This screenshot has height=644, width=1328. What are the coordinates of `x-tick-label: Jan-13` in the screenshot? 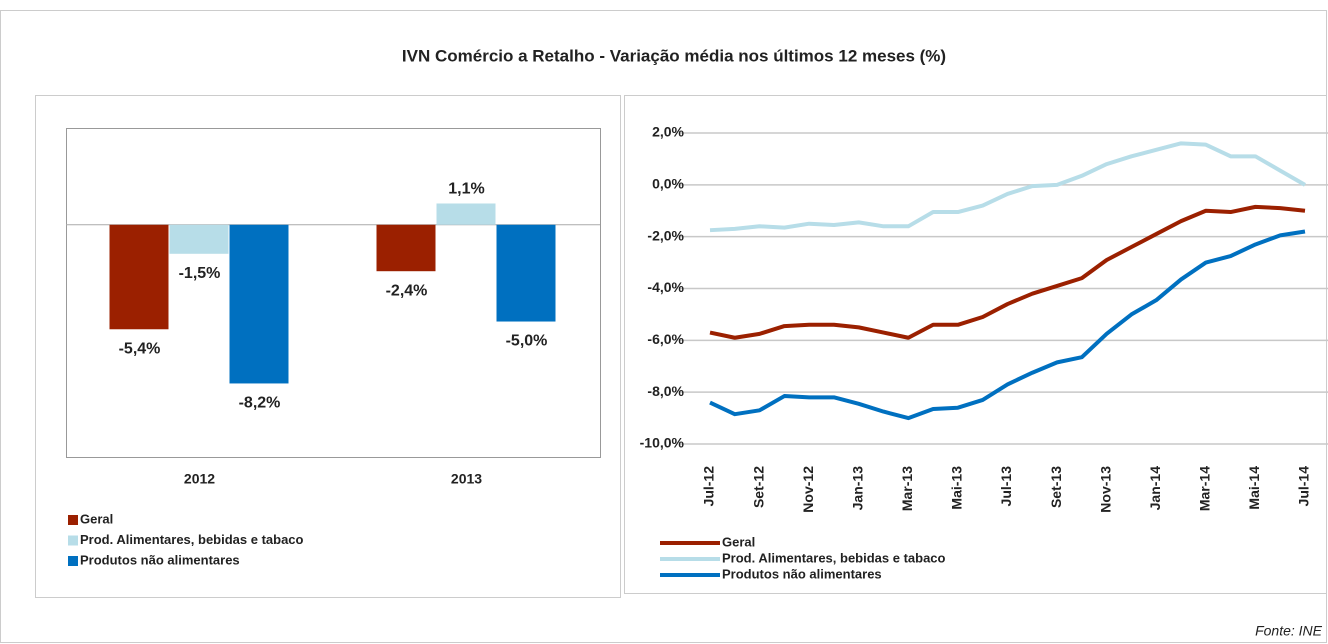 It's located at (857, 488).